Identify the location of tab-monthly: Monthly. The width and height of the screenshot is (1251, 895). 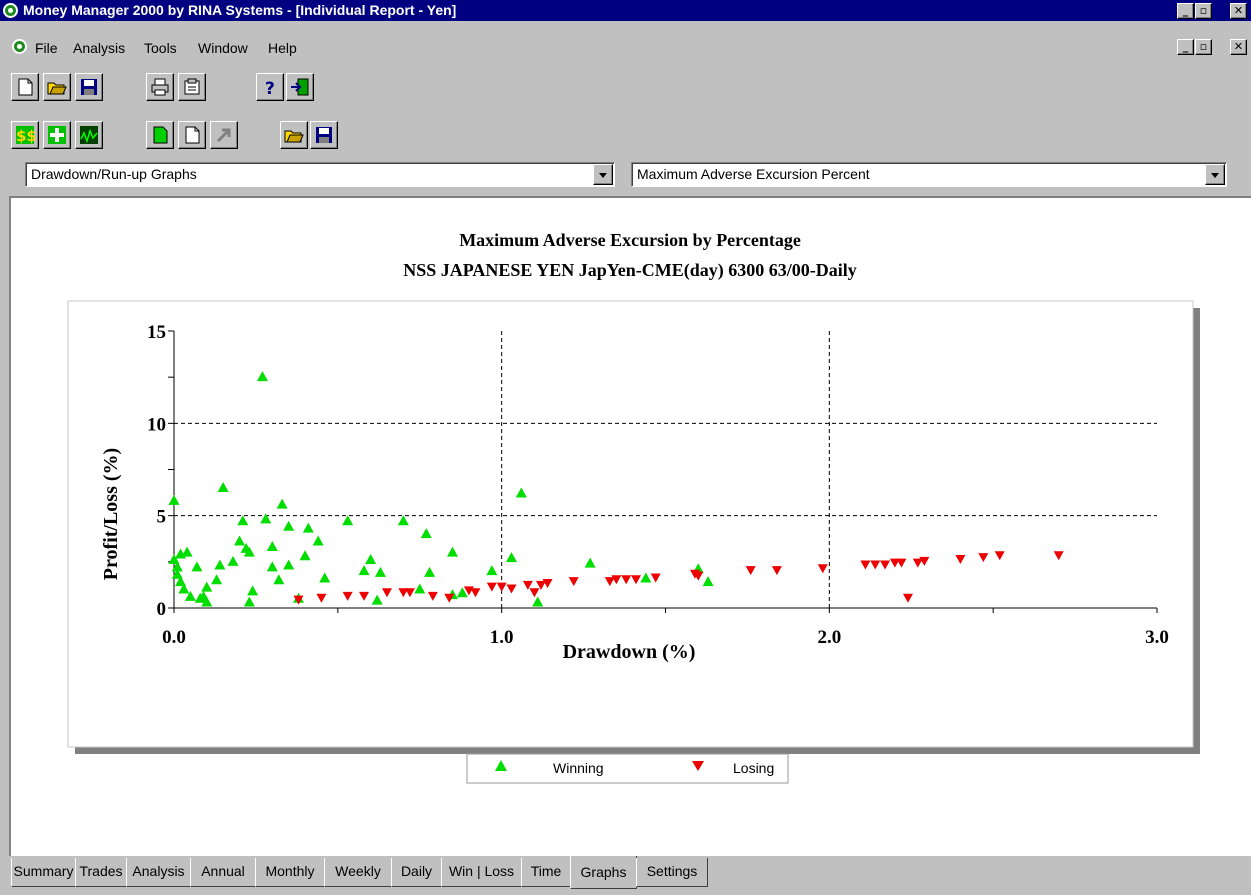
(290, 872).